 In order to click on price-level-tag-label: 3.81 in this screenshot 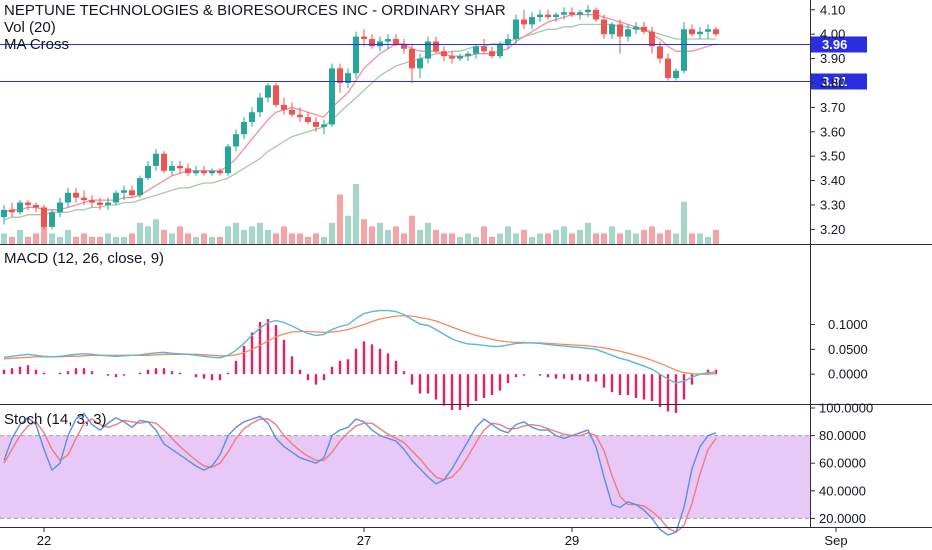, I will do `click(834, 81)`.